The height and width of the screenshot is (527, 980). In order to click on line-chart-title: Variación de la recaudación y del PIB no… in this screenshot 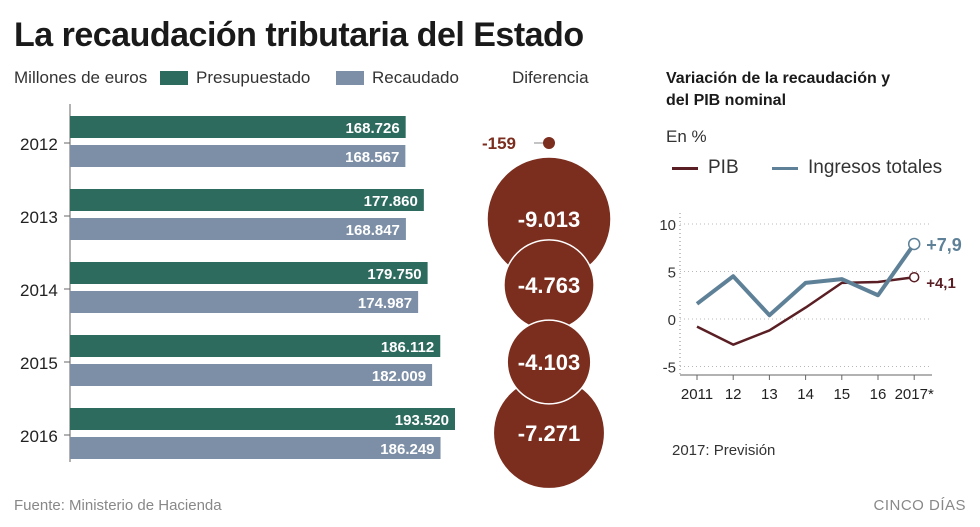, I will do `click(778, 89)`.